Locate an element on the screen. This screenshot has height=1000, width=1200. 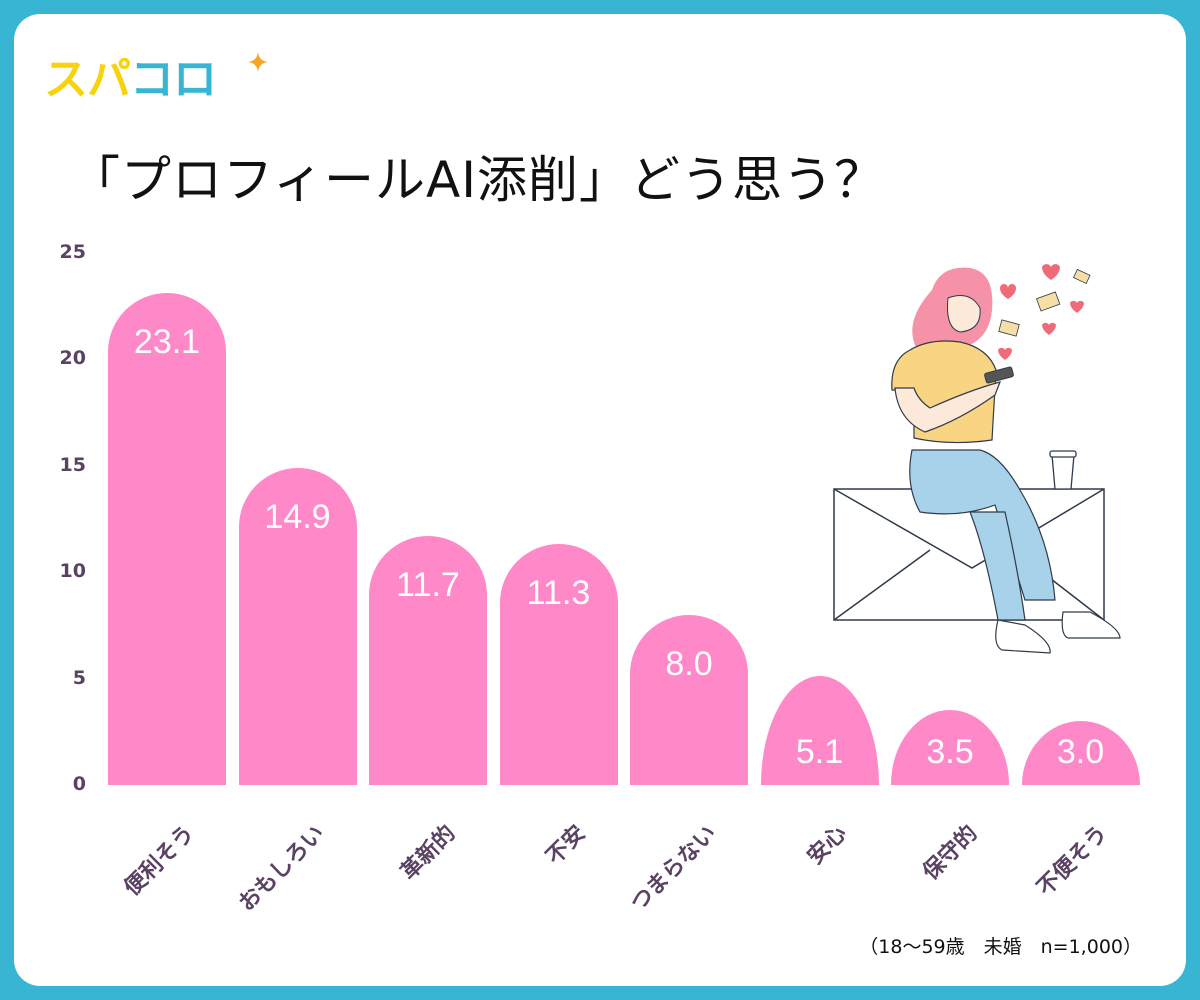
logo-part-2: コロ is located at coordinates (173, 79).